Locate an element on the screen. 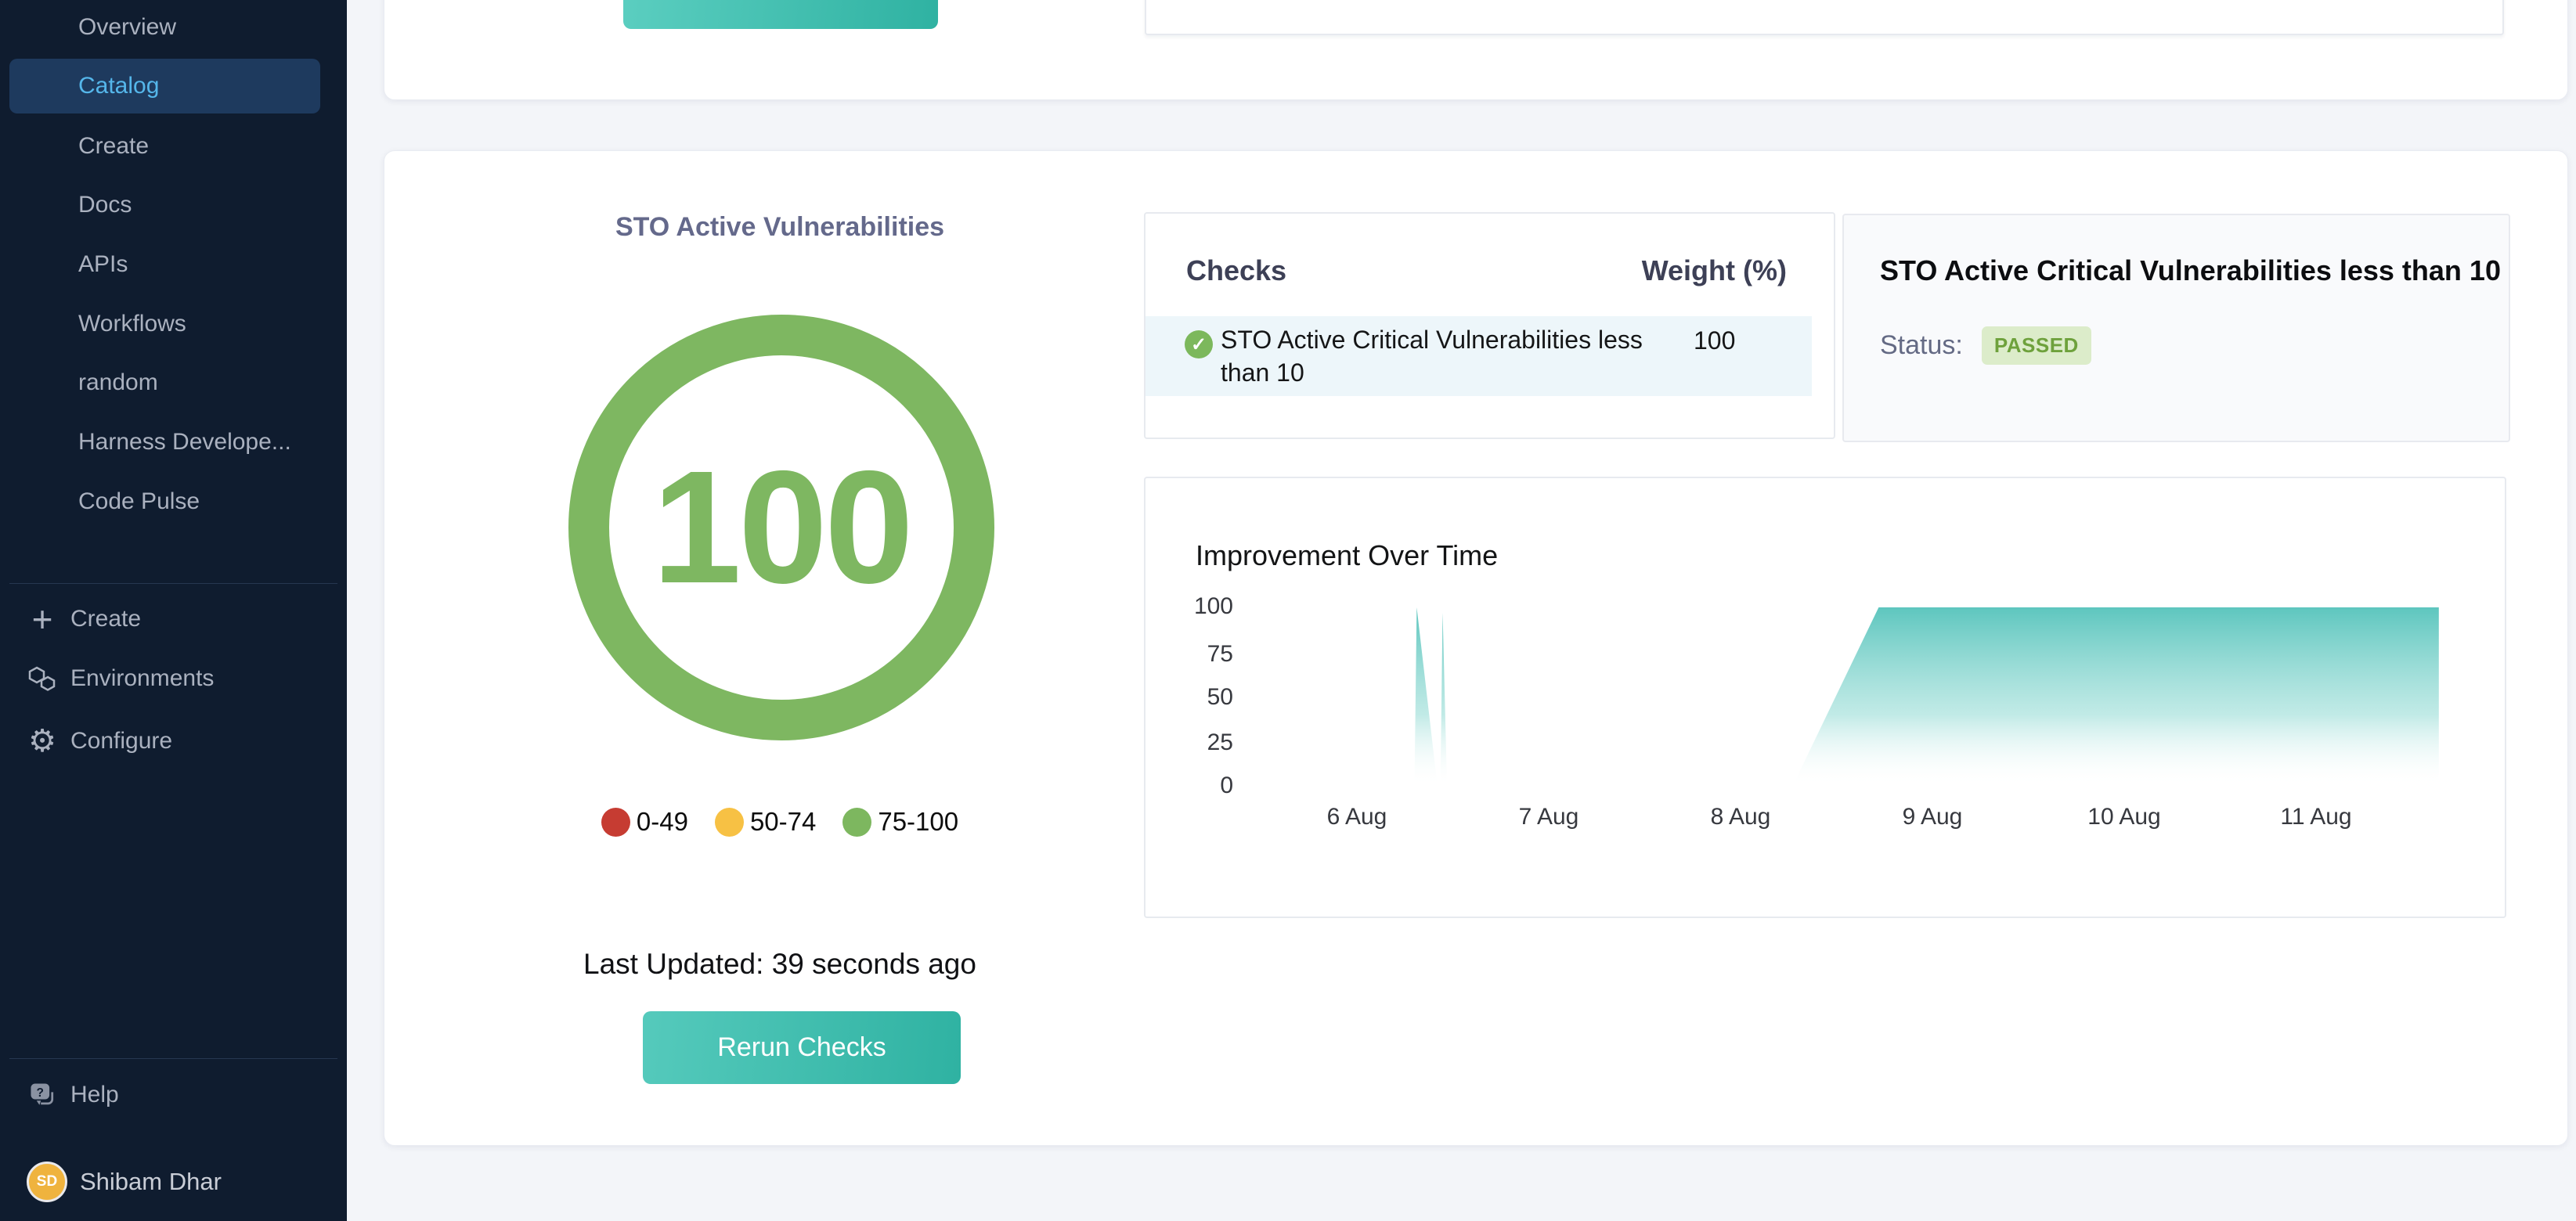 Image resolution: width=2576 pixels, height=1221 pixels. help-button: ? Help is located at coordinates (173, 1095).